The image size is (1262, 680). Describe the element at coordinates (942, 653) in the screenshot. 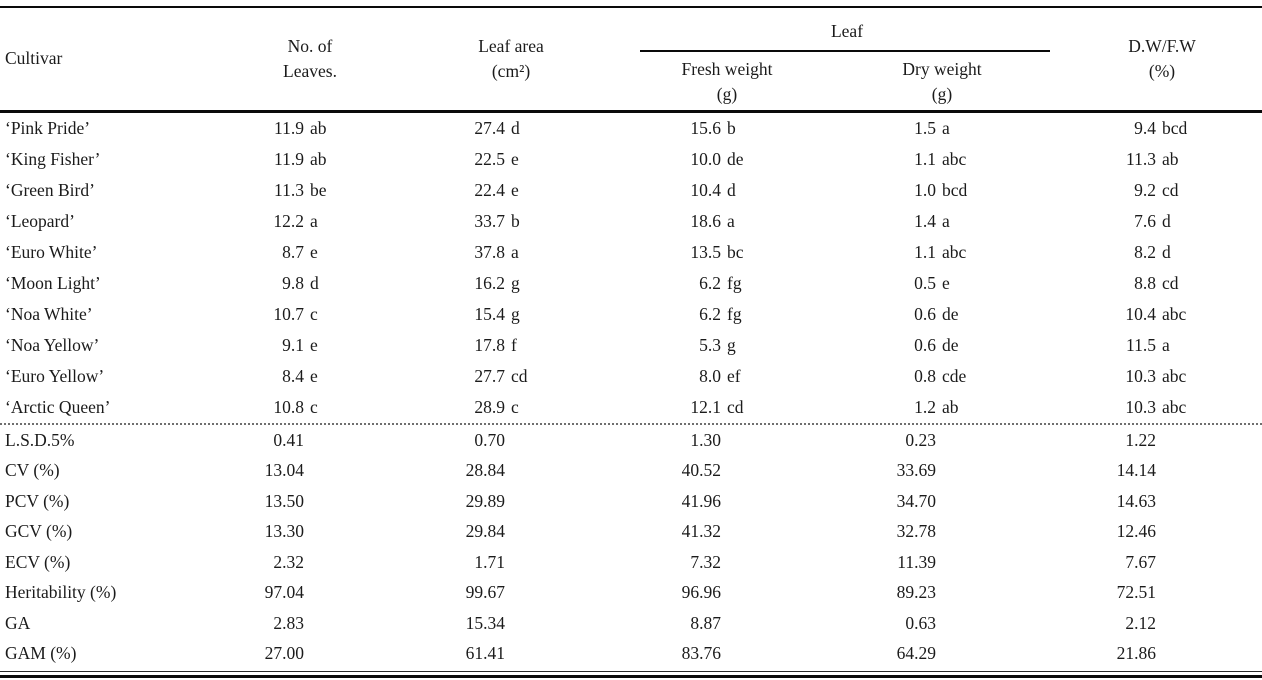

I see `value-cell: 64.29` at that location.